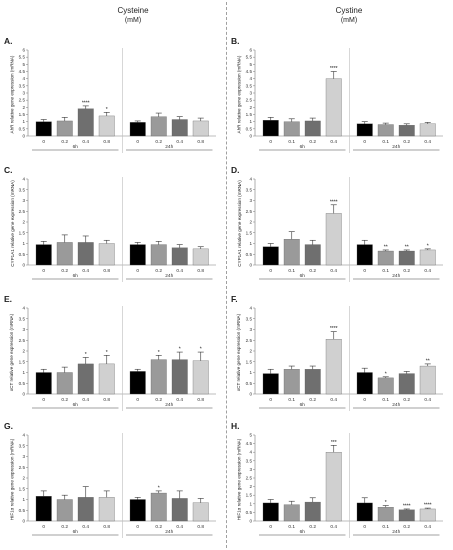 This screenshot has height=550, width=453. What do you see at coordinates (235, 170) in the screenshot?
I see `panel-letter: D.` at bounding box center [235, 170].